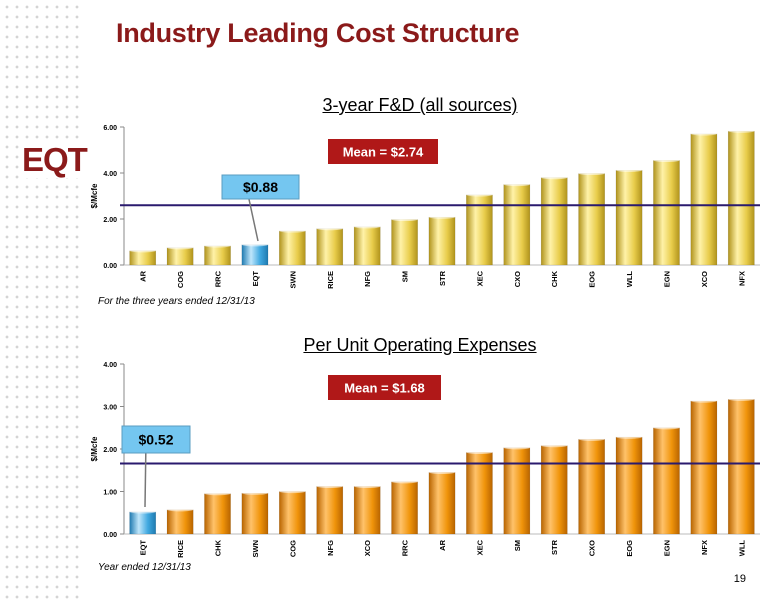  Describe the element at coordinates (110, 493) in the screenshot. I see `y-tick-label: 1.00` at that location.